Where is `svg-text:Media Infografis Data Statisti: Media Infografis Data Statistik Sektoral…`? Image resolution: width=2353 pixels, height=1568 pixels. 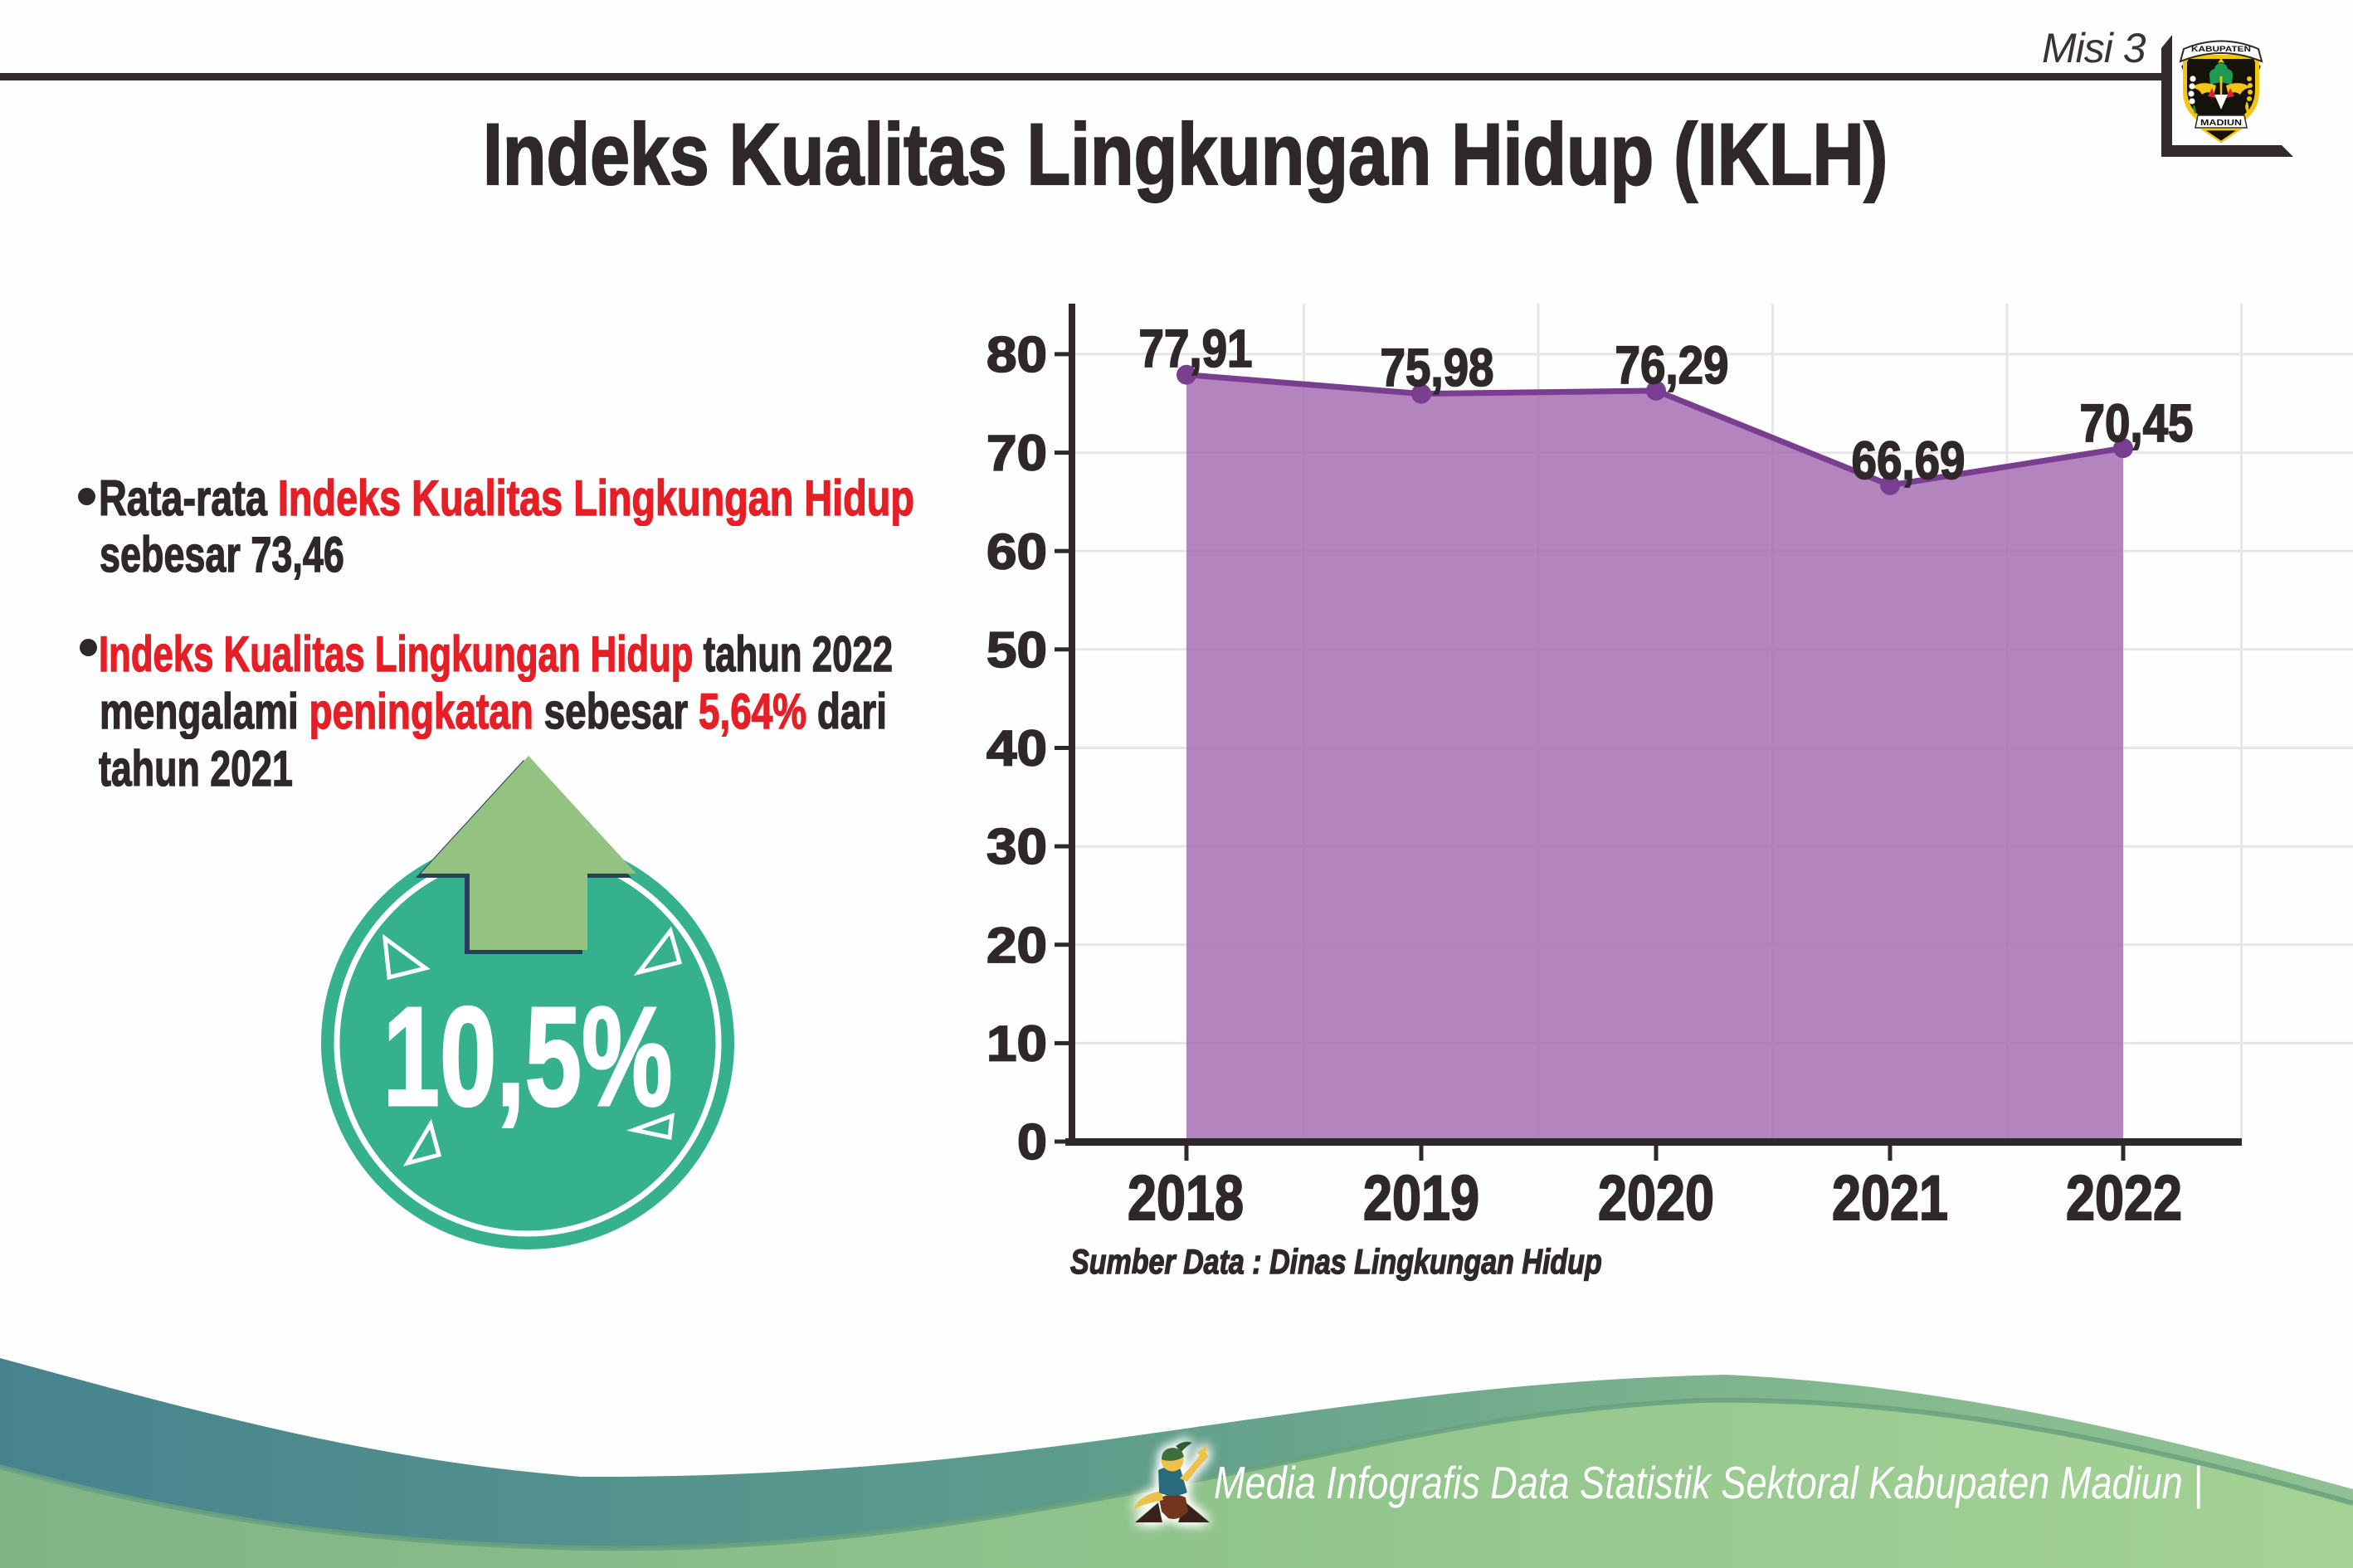 svg-text:Media Infografis Data Statisti: Media Infografis Data Statistik Sektoral… is located at coordinates (1708, 1483).